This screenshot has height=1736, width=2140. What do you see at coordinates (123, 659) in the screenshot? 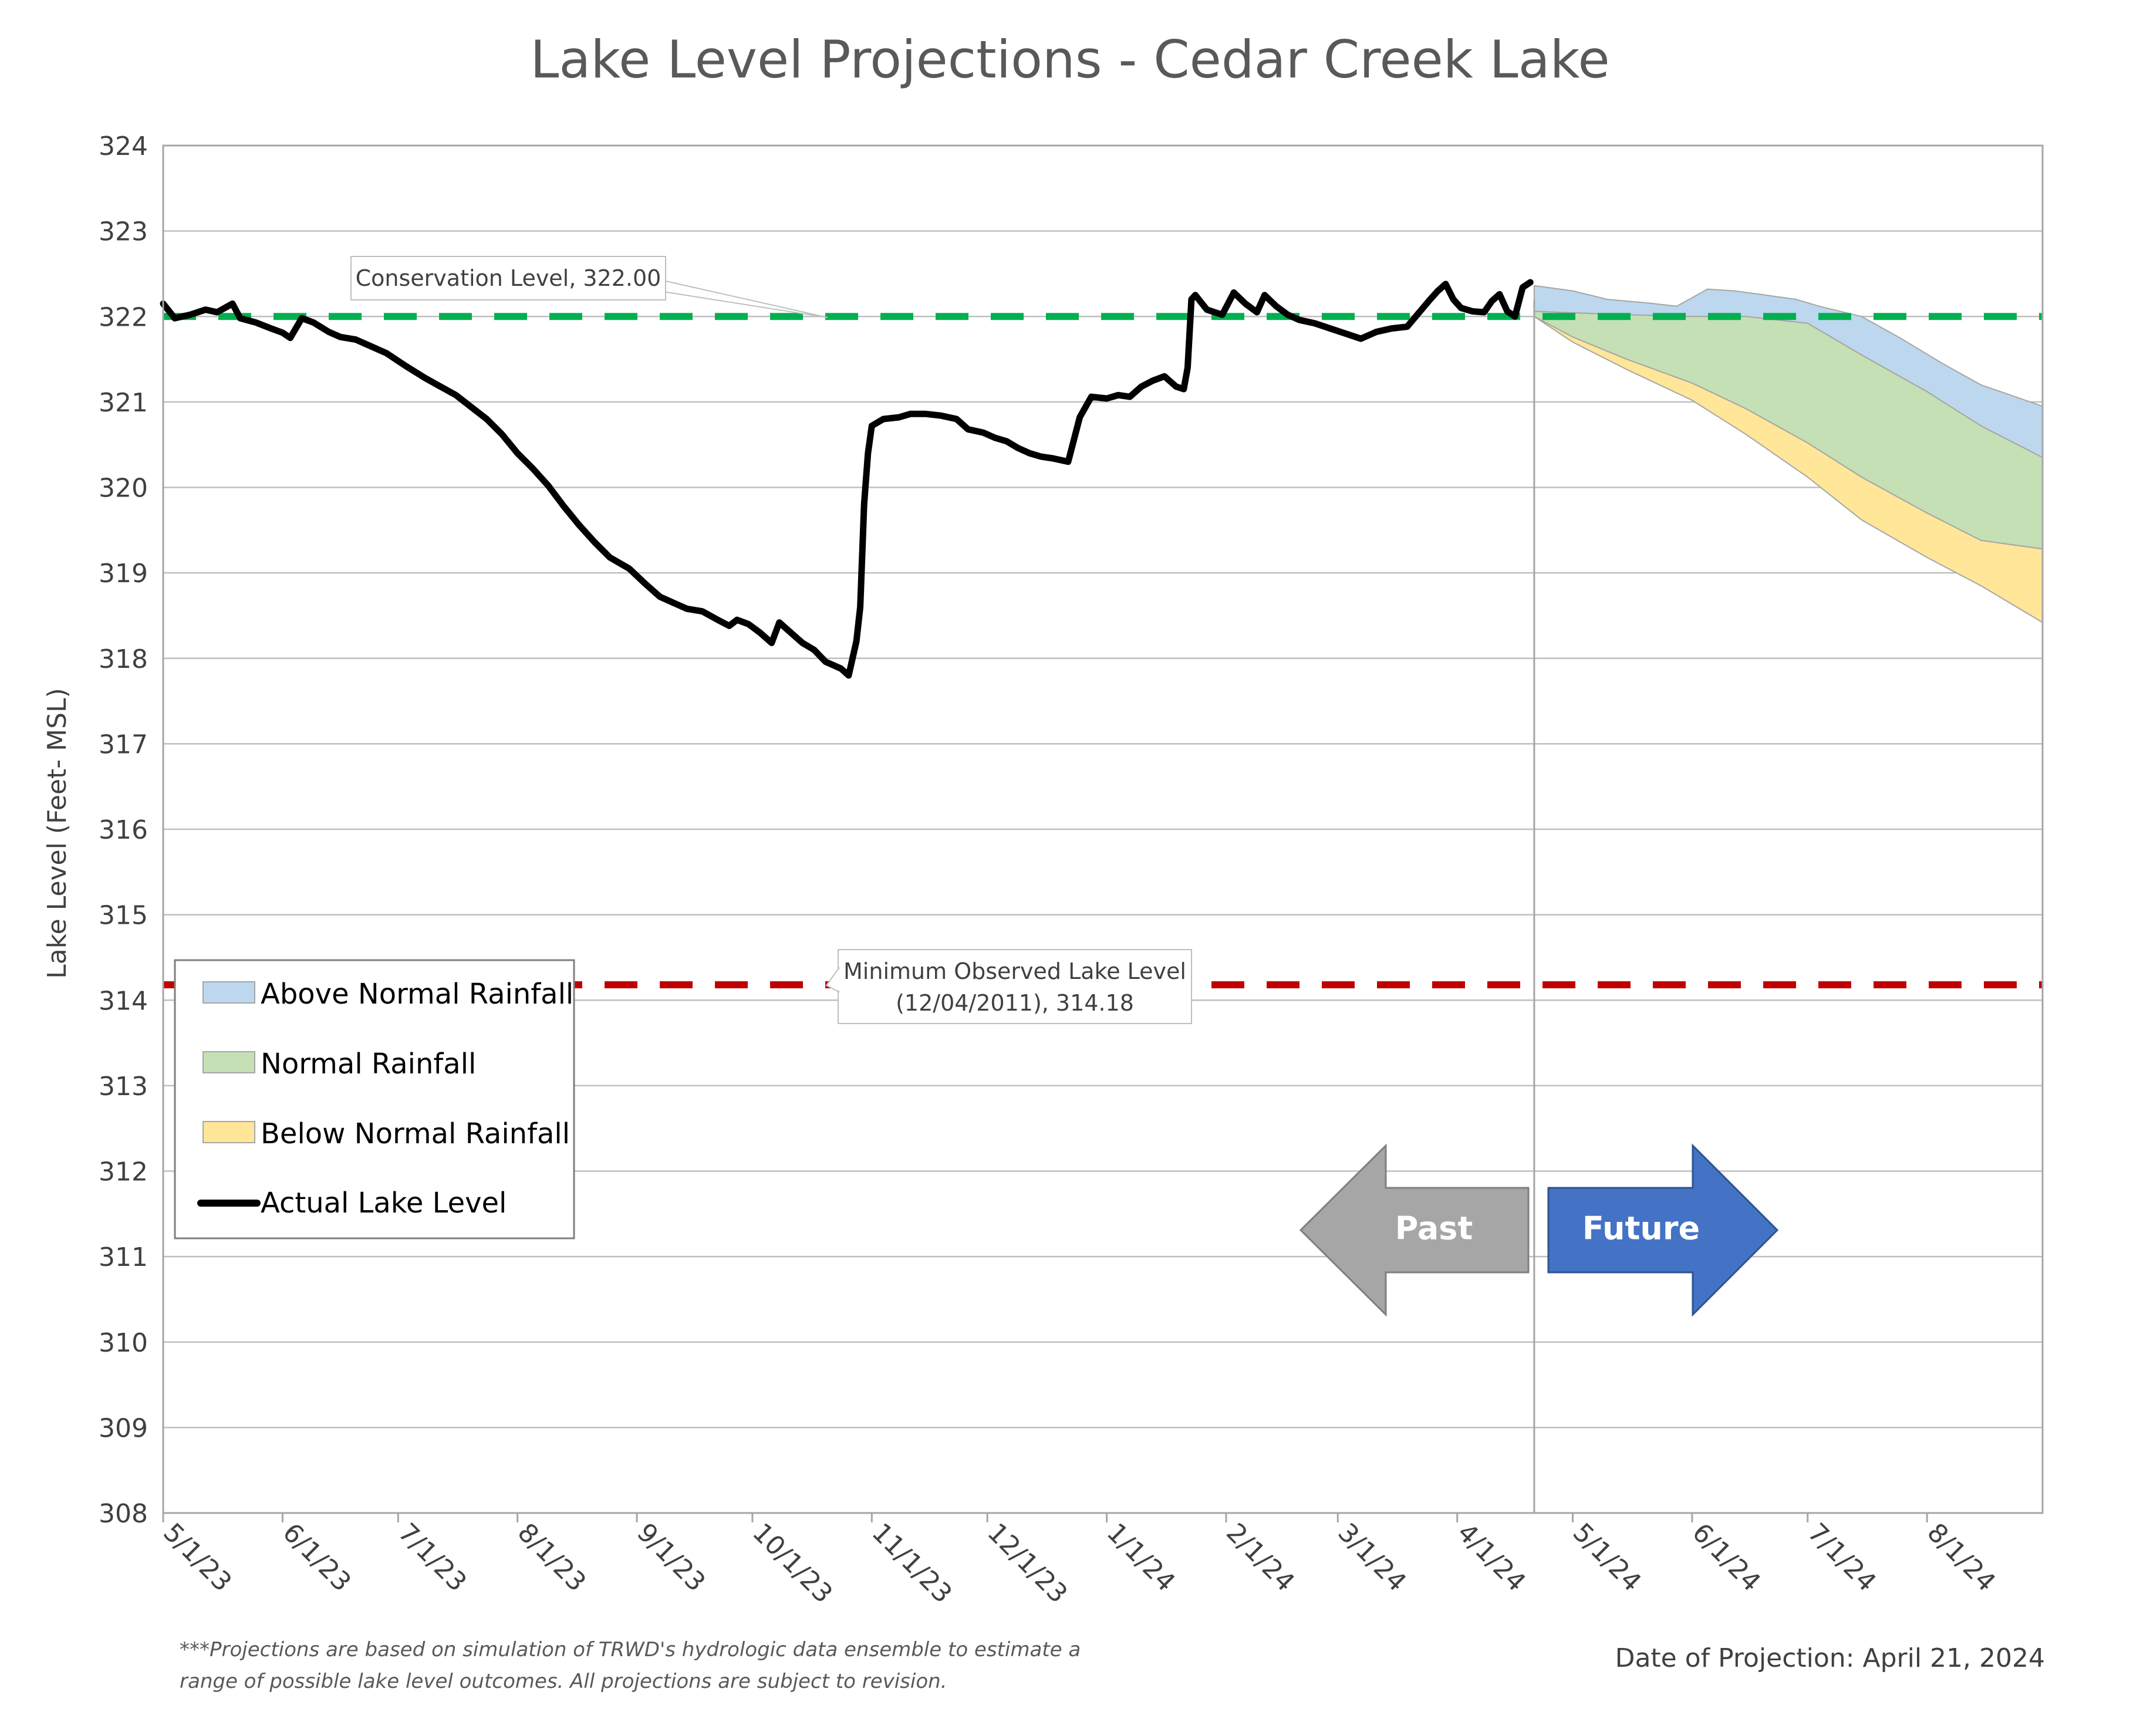
I see `y-tick-label: 318` at bounding box center [123, 659].